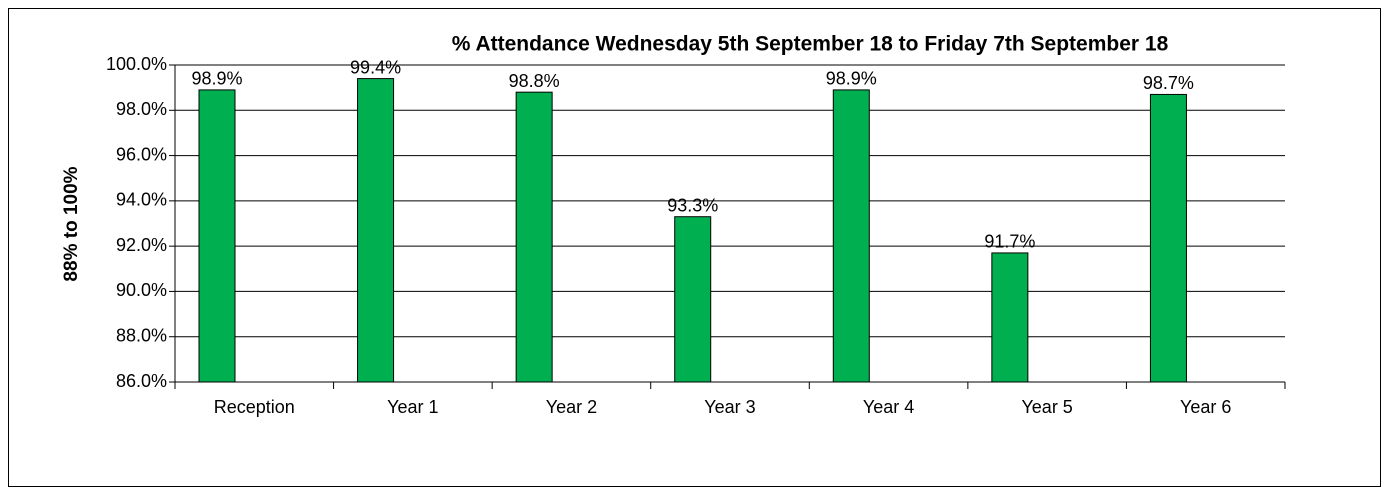 Image resolution: width=1389 pixels, height=495 pixels. What do you see at coordinates (141, 245) in the screenshot?
I see `y-tick-label: 92.0%` at bounding box center [141, 245].